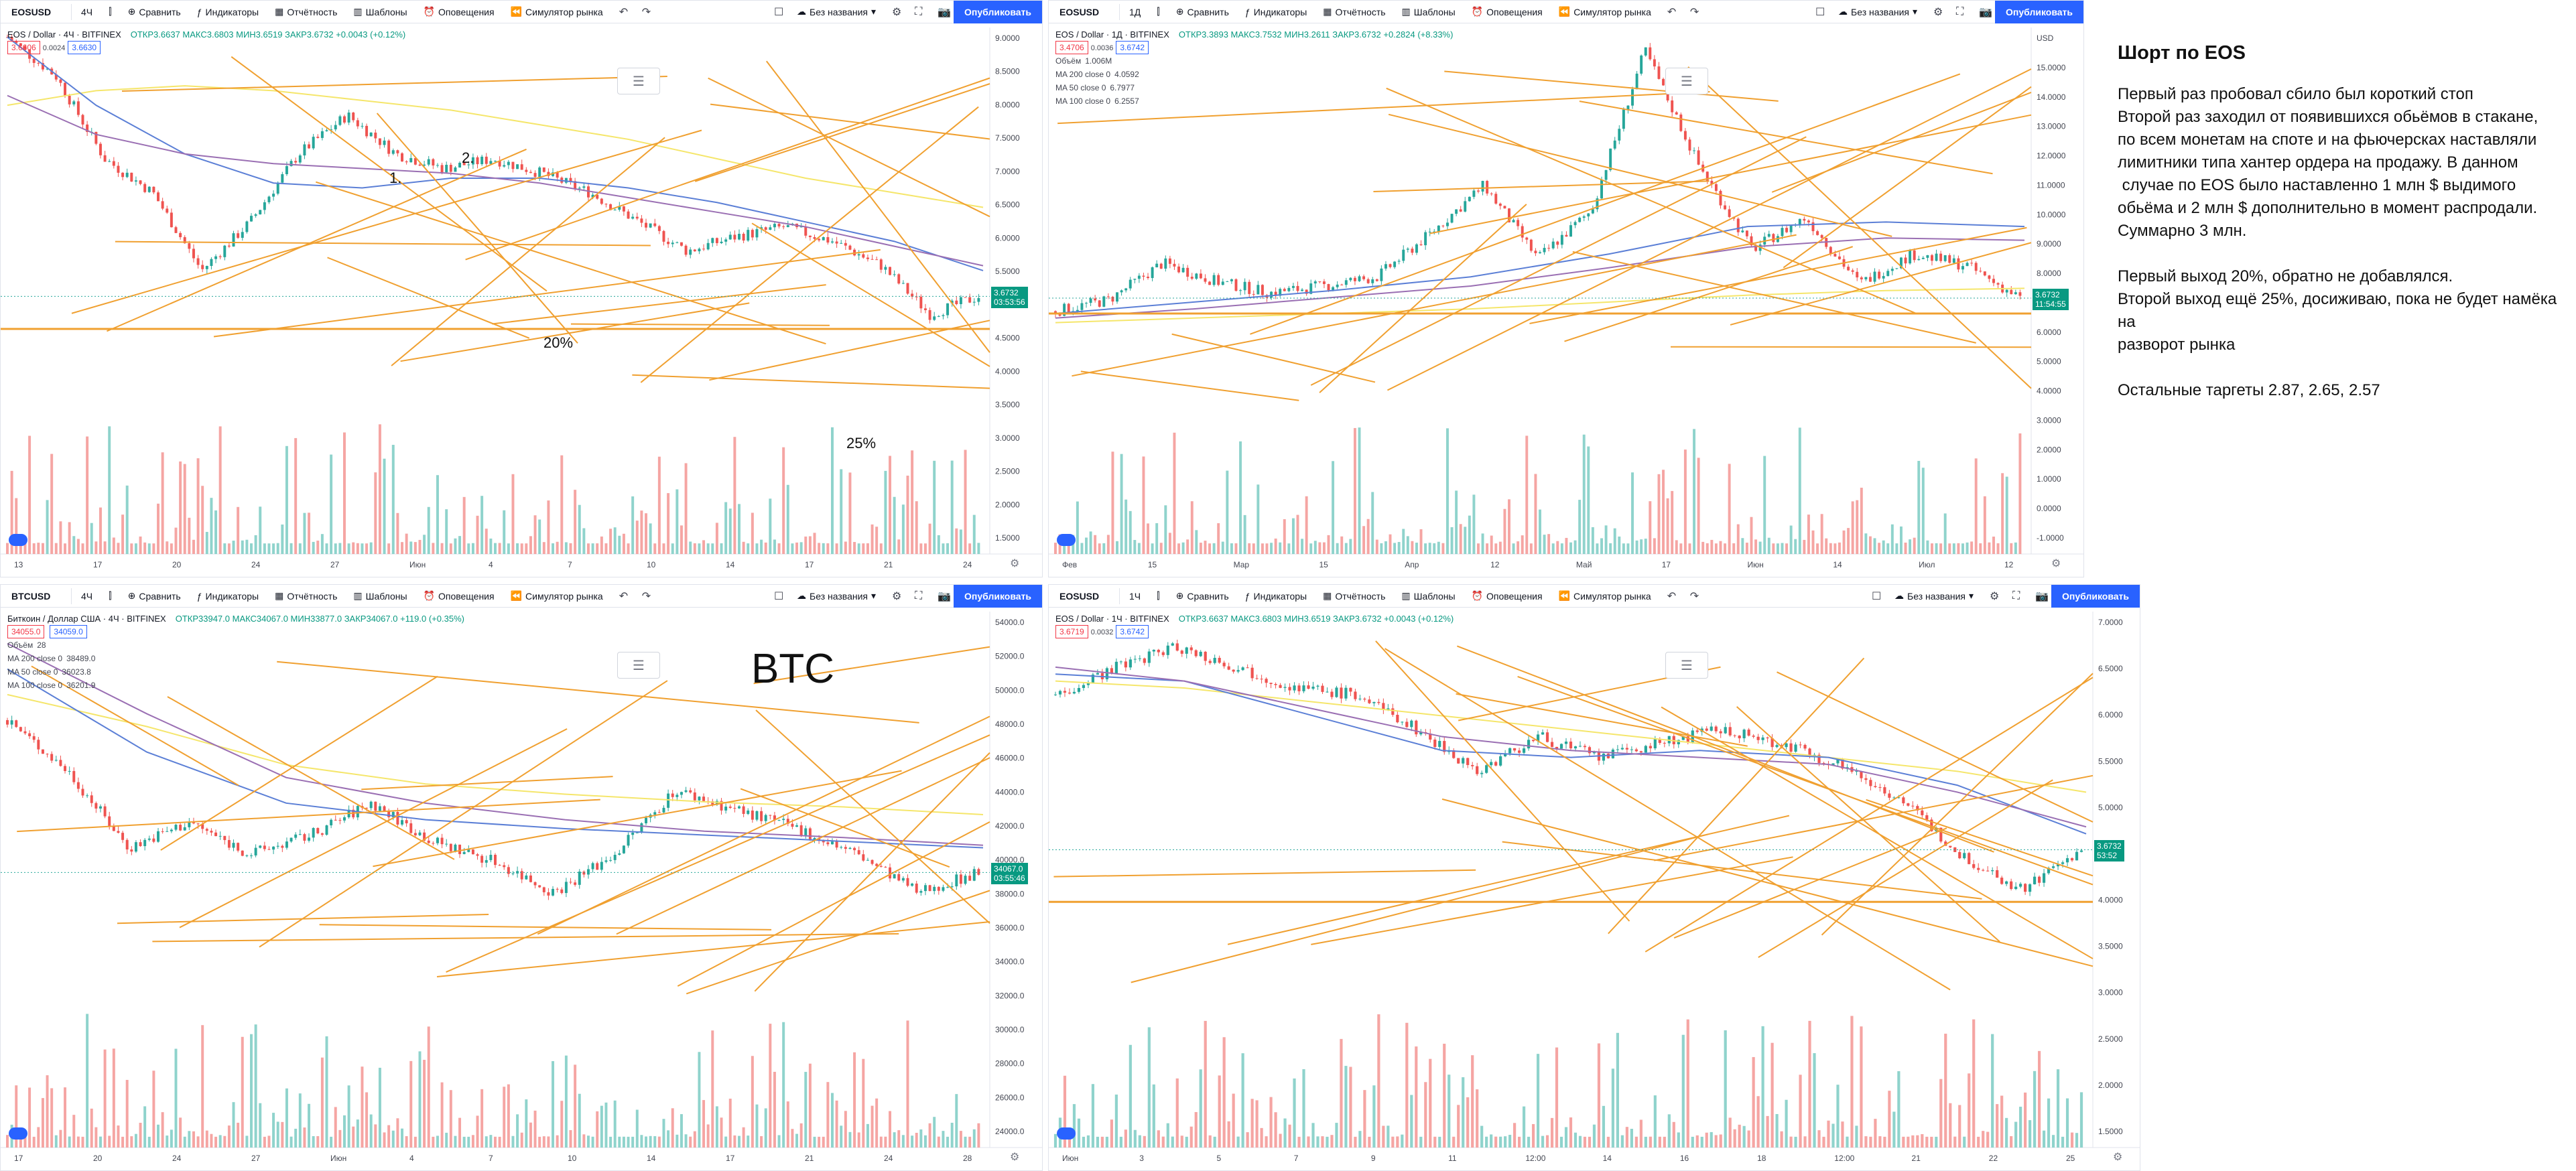 The height and width of the screenshot is (1171, 2576). Describe the element at coordinates (1254, 74) in the screenshot. I see `indicator-row: MA 200 close 0 4.0592` at that location.